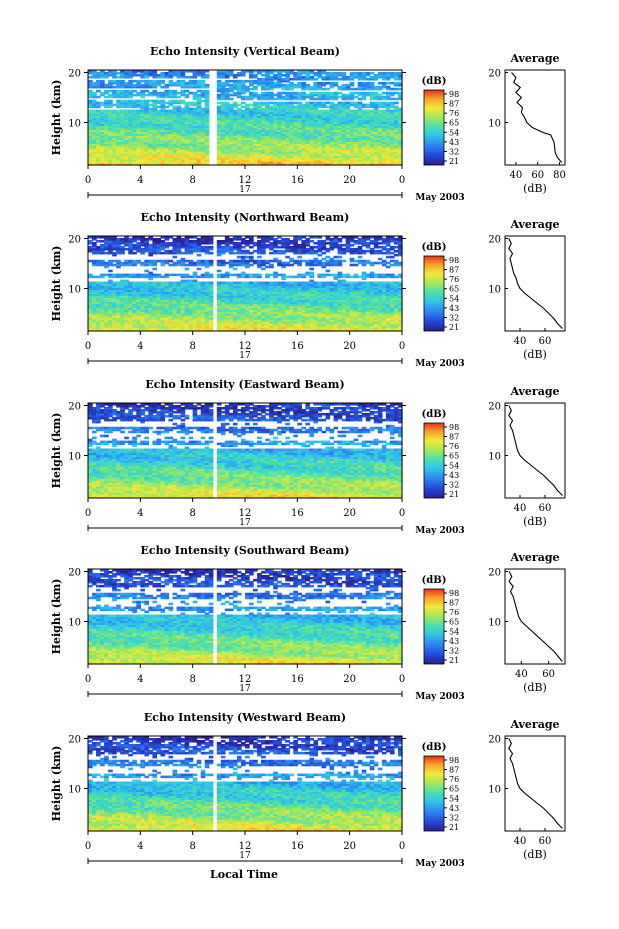 This screenshot has height=929, width=619. Describe the element at coordinates (454, 132) in the screenshot. I see `colorbar-tick-label: 54` at that location.